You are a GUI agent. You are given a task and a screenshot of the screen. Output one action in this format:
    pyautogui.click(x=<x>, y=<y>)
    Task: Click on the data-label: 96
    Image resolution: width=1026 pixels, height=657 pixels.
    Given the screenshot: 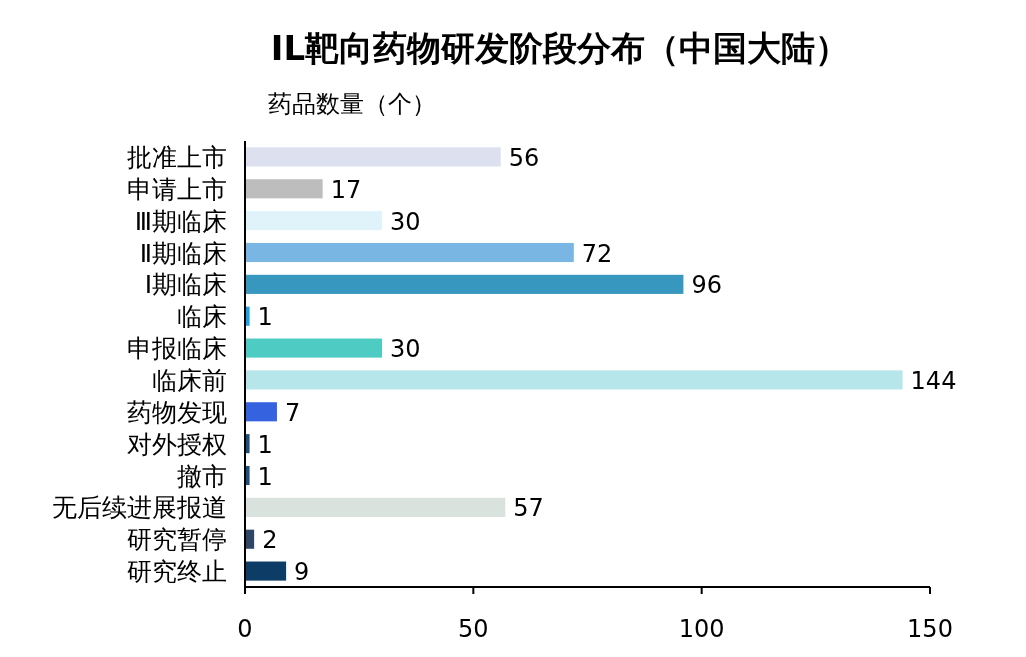 What is the action you would take?
    pyautogui.click(x=706, y=285)
    